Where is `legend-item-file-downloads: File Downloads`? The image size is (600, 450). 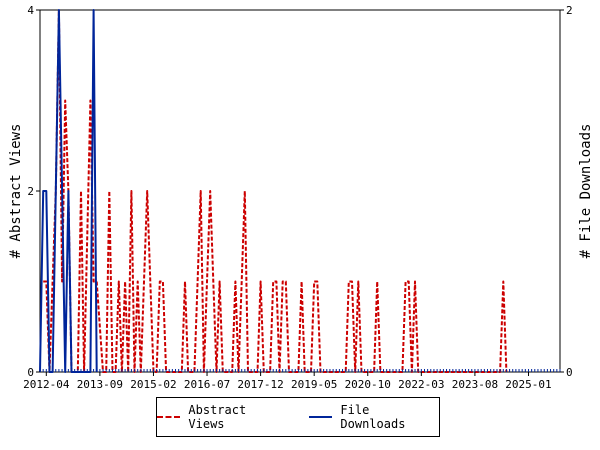
legend-item-file-downloads: File Downloads is located at coordinates (374, 417).